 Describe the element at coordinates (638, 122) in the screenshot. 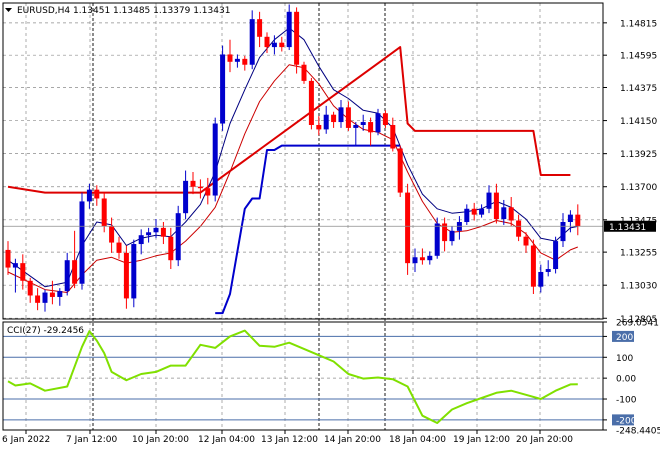

I see `price-tick-label: 1.14150` at that location.